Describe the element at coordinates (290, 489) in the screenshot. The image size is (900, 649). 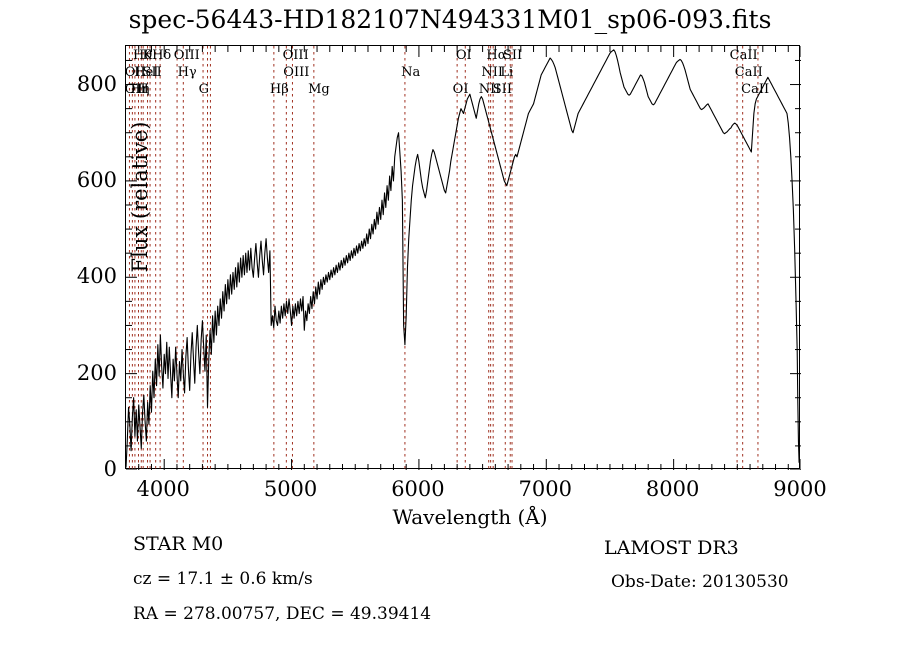
I see `x-tick-label: 5000` at that location.